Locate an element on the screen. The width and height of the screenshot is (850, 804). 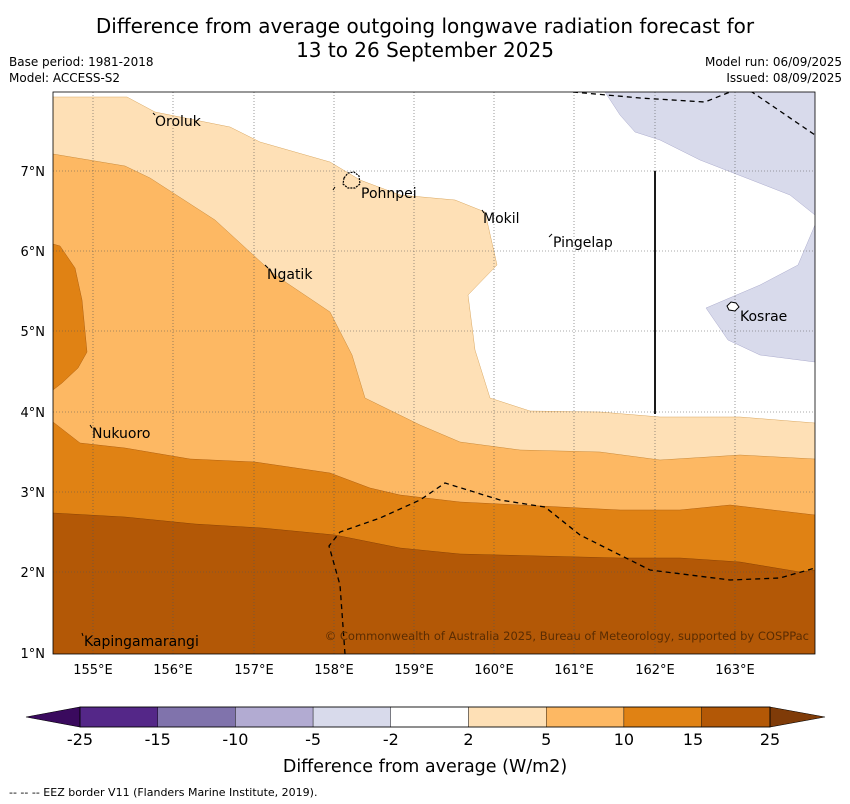
ngatik-atoll is located at coordinates (266, 266).